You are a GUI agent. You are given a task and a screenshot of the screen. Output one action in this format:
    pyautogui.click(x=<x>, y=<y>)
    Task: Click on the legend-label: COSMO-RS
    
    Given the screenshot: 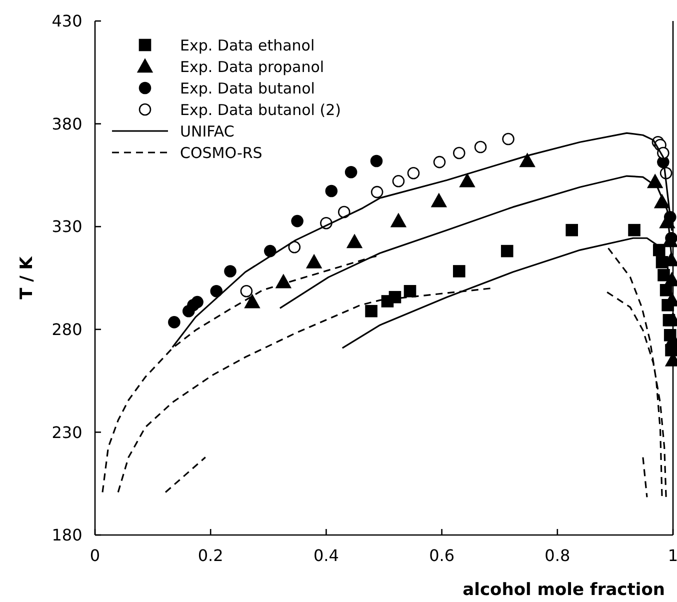 What is the action you would take?
    pyautogui.click(x=221, y=153)
    